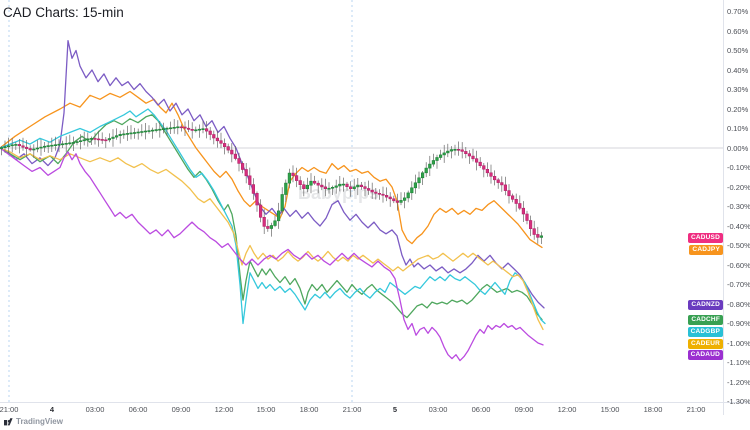 The width and height of the screenshot is (750, 430). What do you see at coordinates (738, 284) in the screenshot?
I see `price-axis-tick: -0.70%` at bounding box center [738, 284].